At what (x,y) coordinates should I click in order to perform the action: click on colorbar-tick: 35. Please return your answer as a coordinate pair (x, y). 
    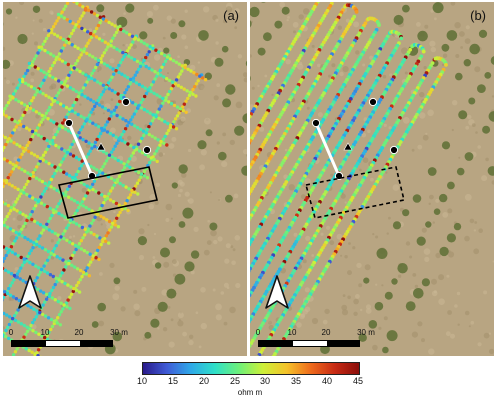
    Looking at the image, I should click on (296, 381).